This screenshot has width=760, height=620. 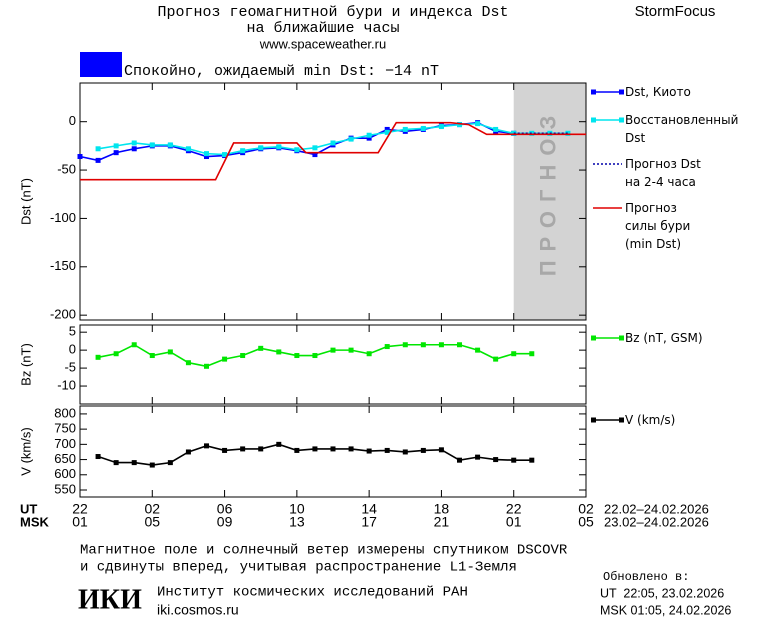 I want to click on x2-tick-label: 17, so click(x=369, y=522).